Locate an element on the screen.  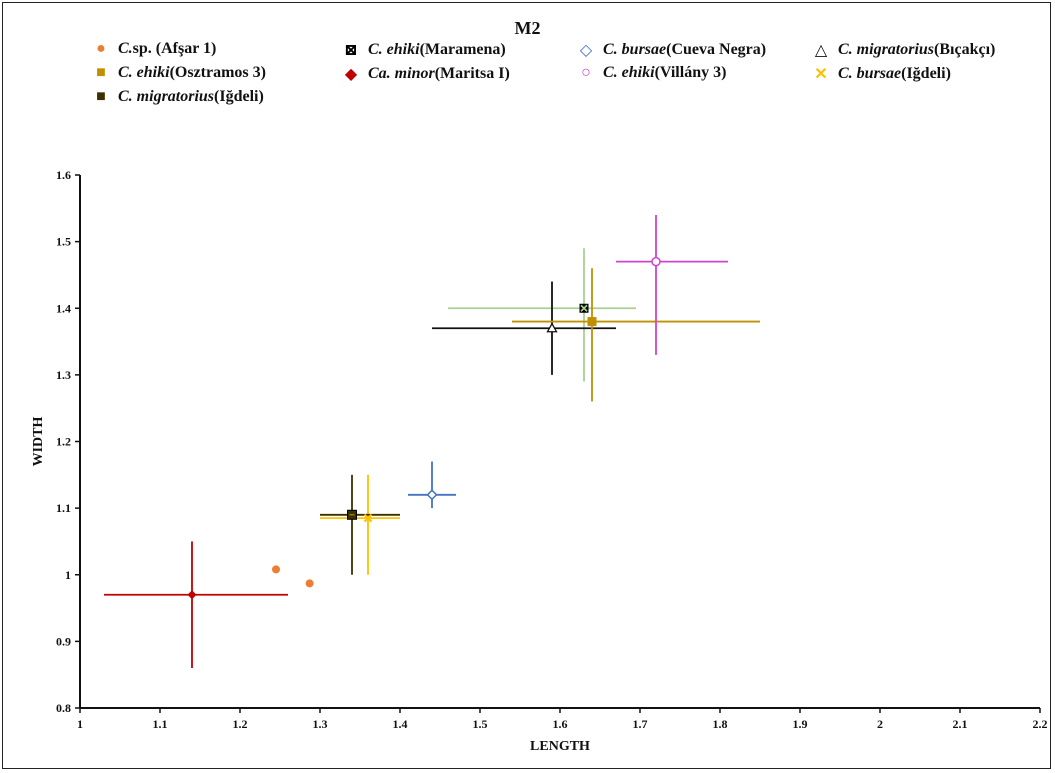
x-tick-label: 1.1 is located at coordinates (160, 724).